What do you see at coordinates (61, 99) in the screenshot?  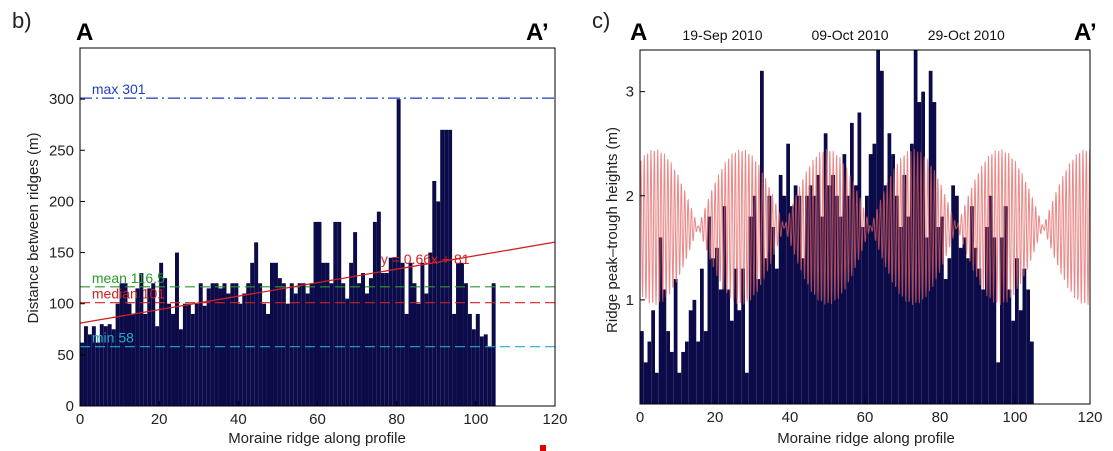 I see `b-y-tick-label: 300` at bounding box center [61, 99].